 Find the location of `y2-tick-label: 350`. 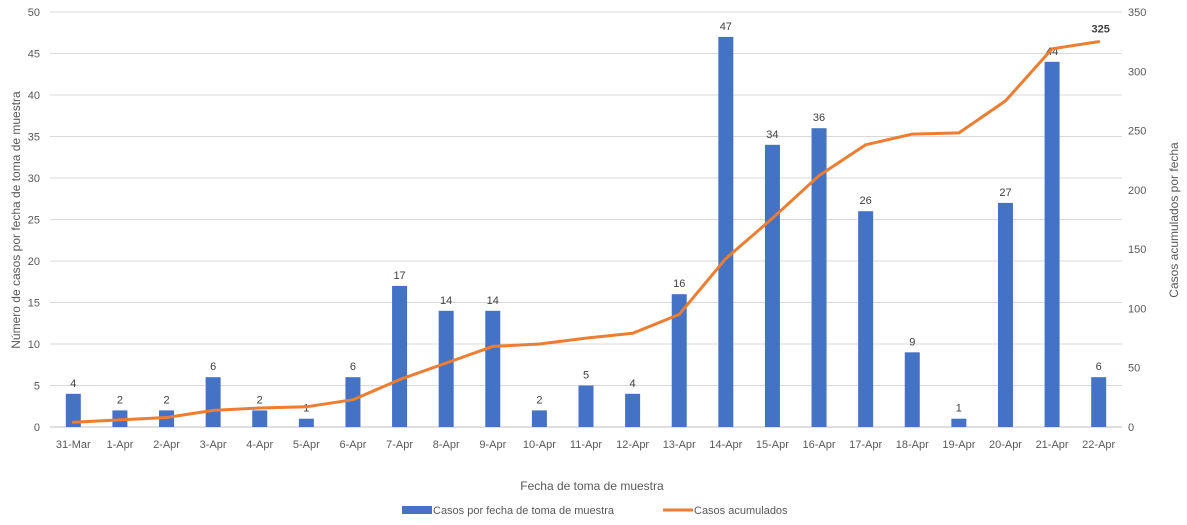

y2-tick-label: 350 is located at coordinates (1137, 13).